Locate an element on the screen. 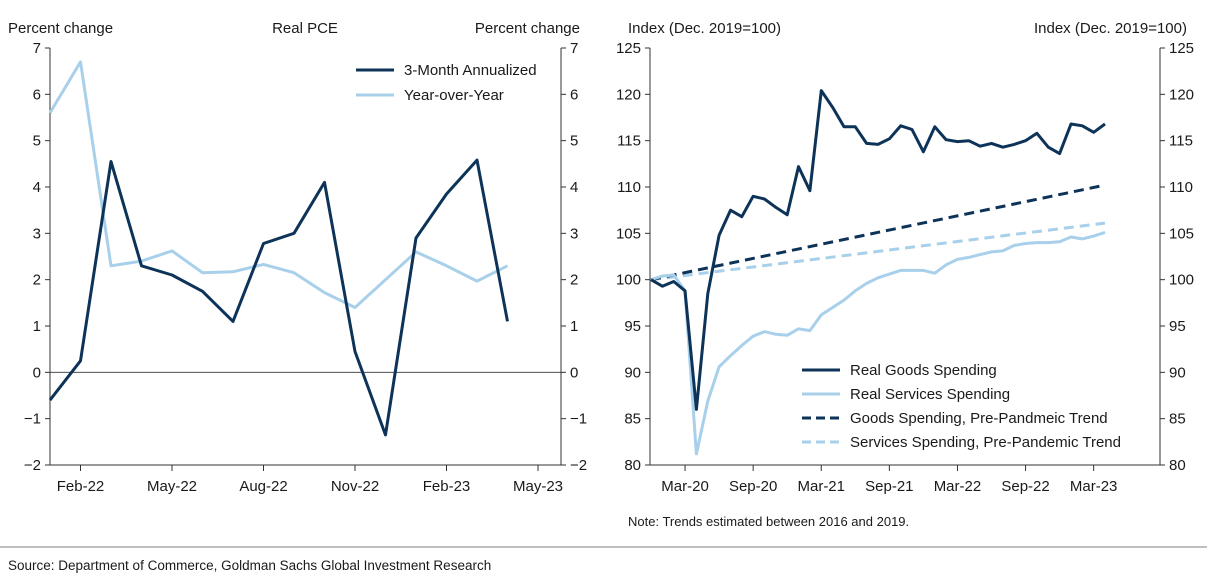  right-ytick-label-left: 80 is located at coordinates (632, 465).